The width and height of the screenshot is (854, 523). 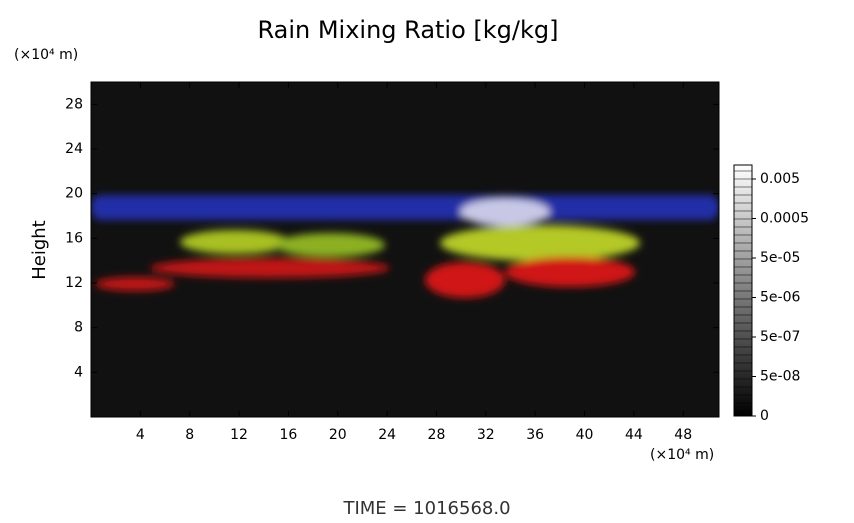 I want to click on x-tick-label: 32, so click(x=486, y=435).